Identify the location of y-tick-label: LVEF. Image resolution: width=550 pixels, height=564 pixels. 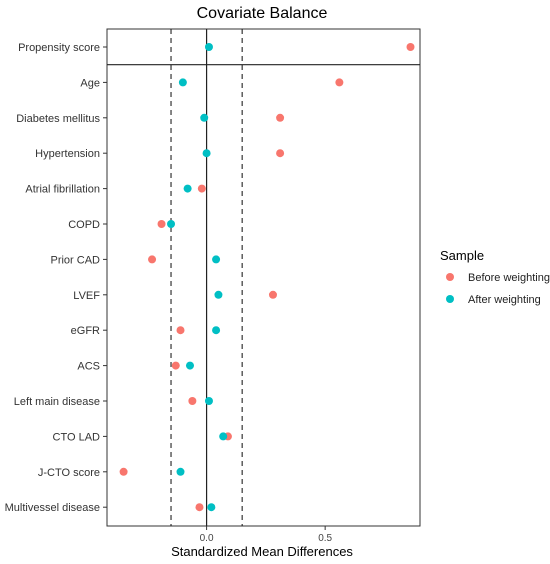
(86, 296).